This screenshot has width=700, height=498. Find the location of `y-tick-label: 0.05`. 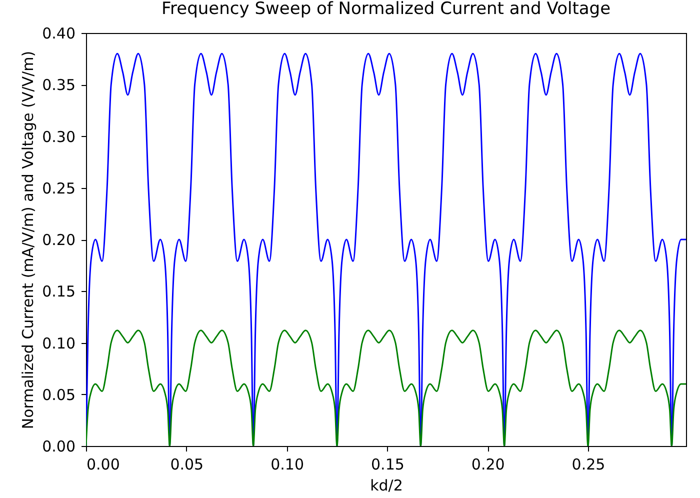

y-tick-label: 0.05 is located at coordinates (59, 395).